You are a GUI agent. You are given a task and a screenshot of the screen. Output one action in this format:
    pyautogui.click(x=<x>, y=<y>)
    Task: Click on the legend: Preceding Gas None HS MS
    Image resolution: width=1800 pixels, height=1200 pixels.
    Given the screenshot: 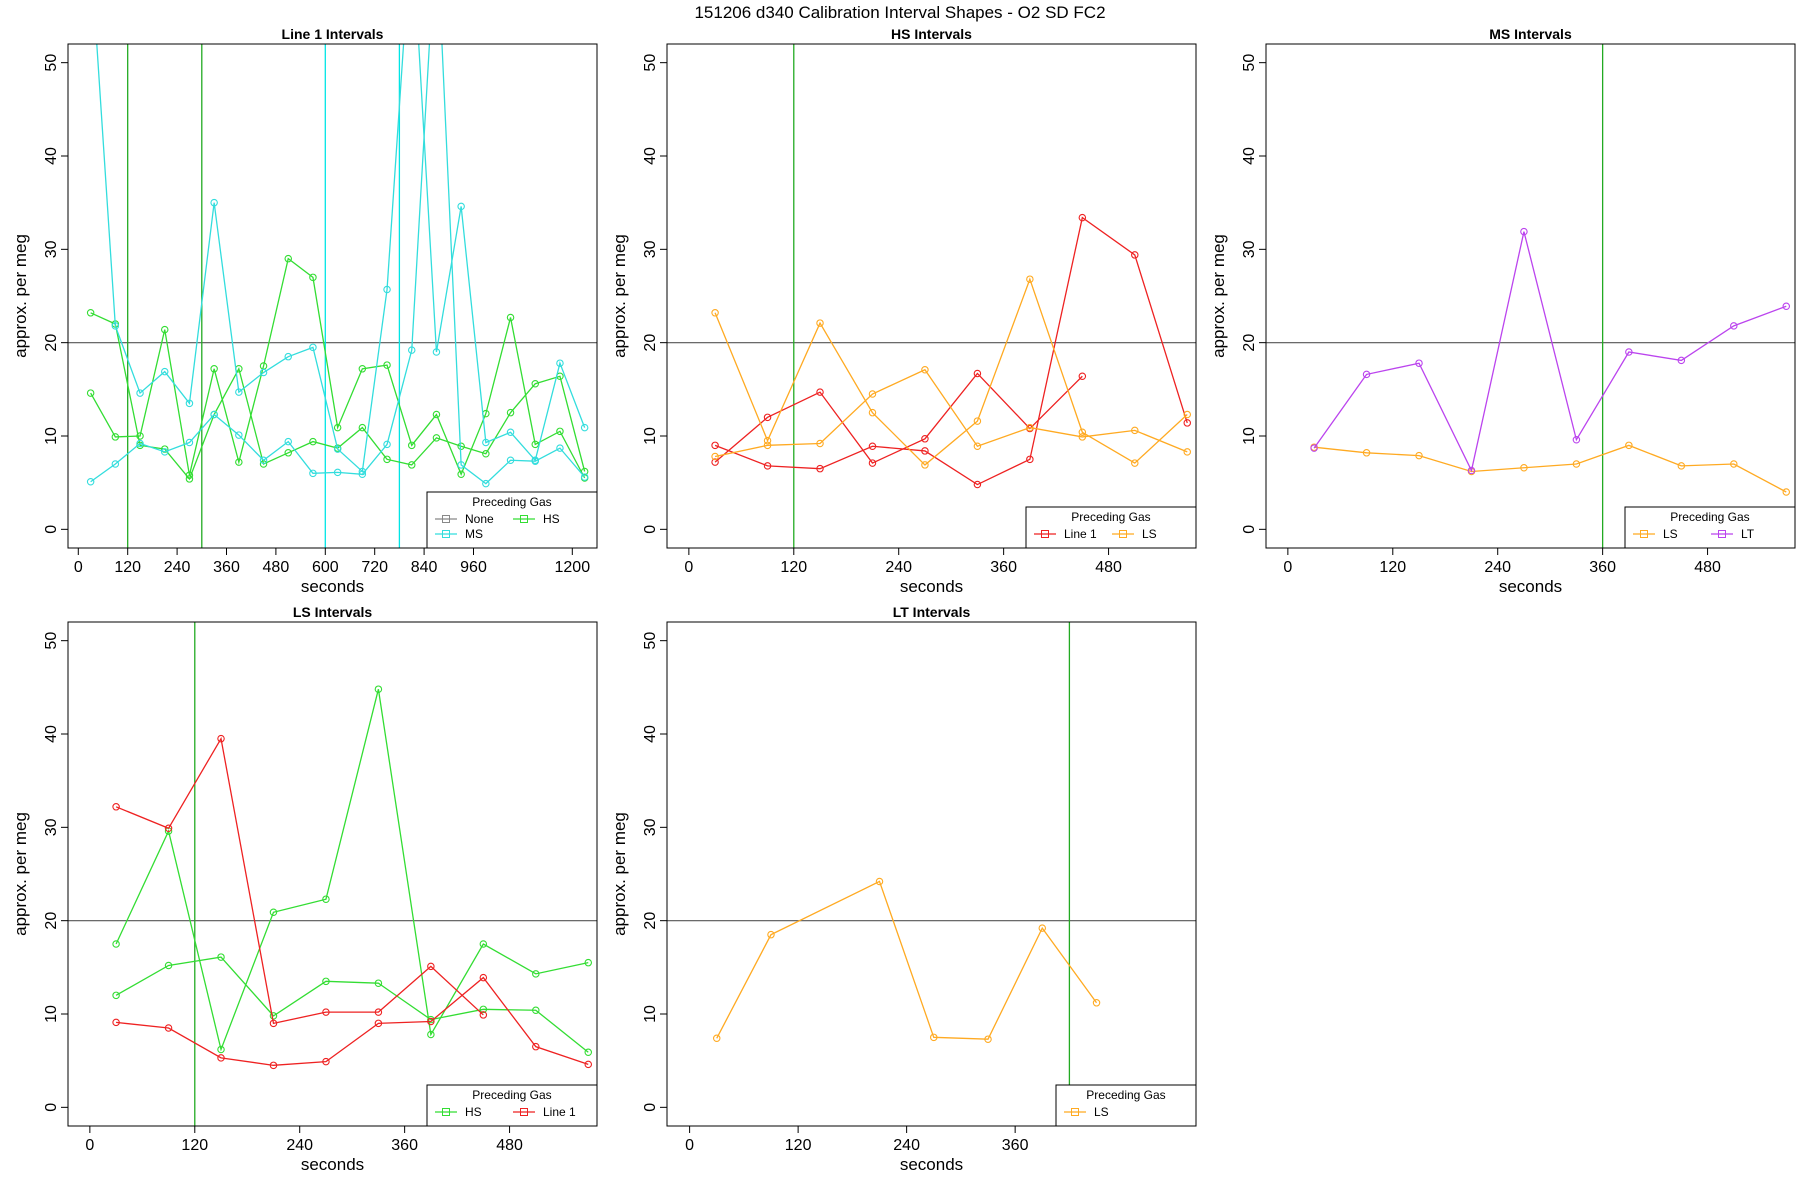 What is the action you would take?
    pyautogui.click(x=512, y=520)
    